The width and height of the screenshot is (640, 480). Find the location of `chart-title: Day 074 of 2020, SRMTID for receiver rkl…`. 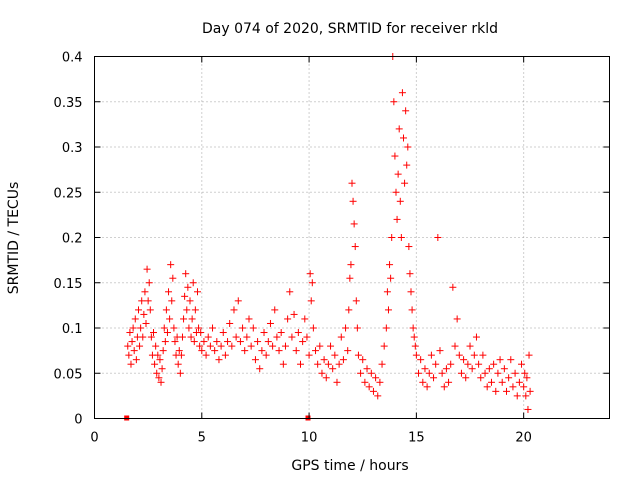

chart-title: Day 074 of 2020, SRMTID for receiver rkl… is located at coordinates (350, 29).